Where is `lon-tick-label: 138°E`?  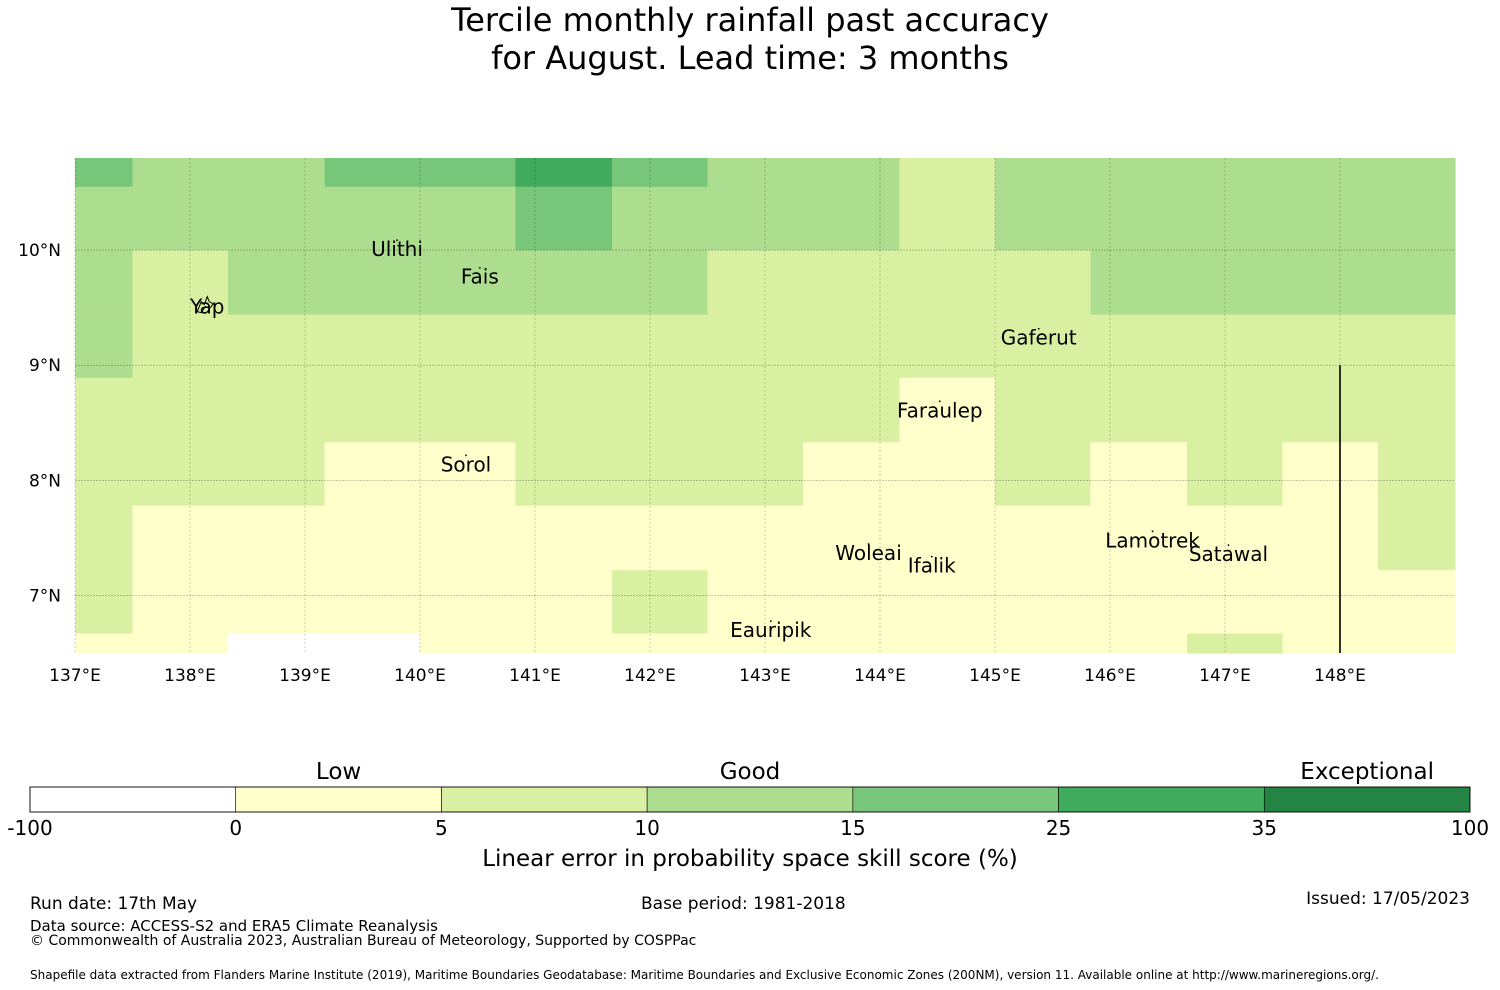 lon-tick-label: 138°E is located at coordinates (190, 676).